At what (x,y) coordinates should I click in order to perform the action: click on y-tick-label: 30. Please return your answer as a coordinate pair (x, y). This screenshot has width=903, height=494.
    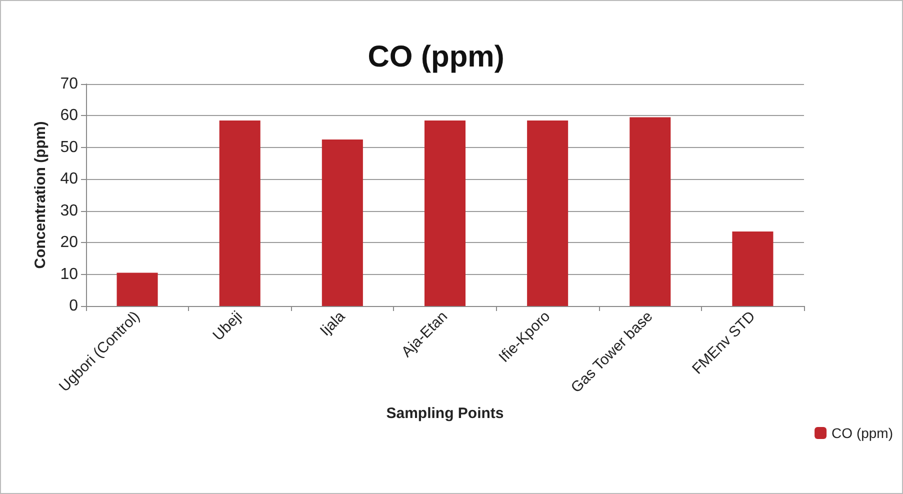
    Looking at the image, I should click on (69, 211).